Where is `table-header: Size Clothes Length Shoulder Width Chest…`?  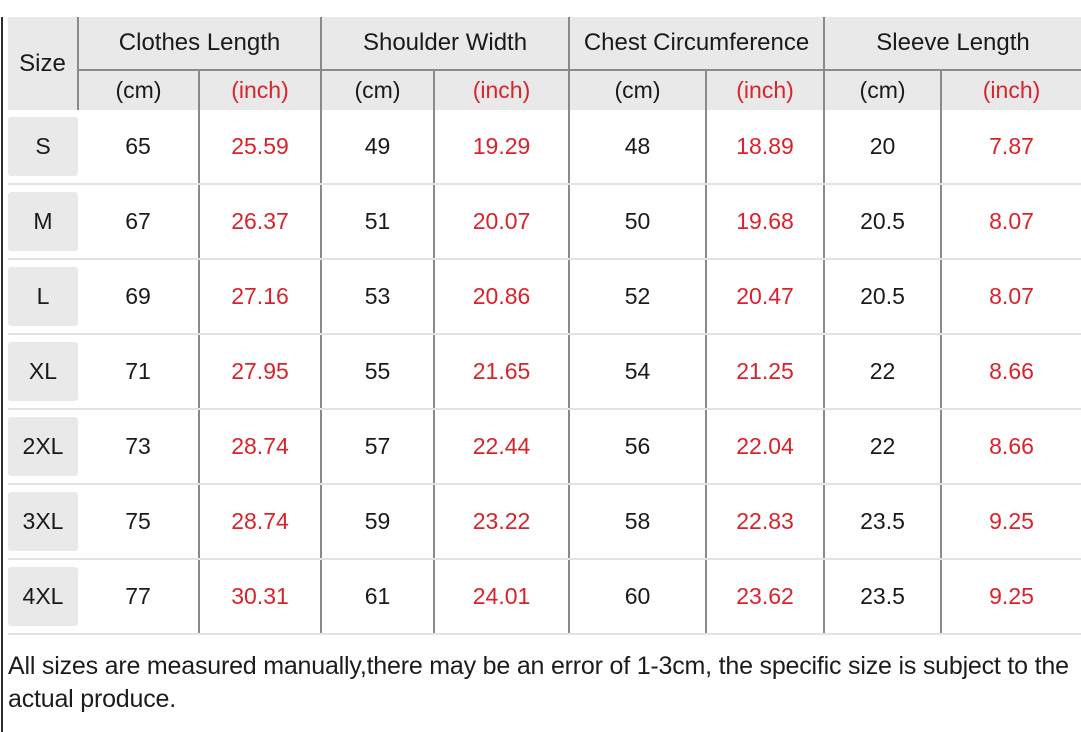
table-header: Size Clothes Length Shoulder Width Chest… is located at coordinates (544, 63).